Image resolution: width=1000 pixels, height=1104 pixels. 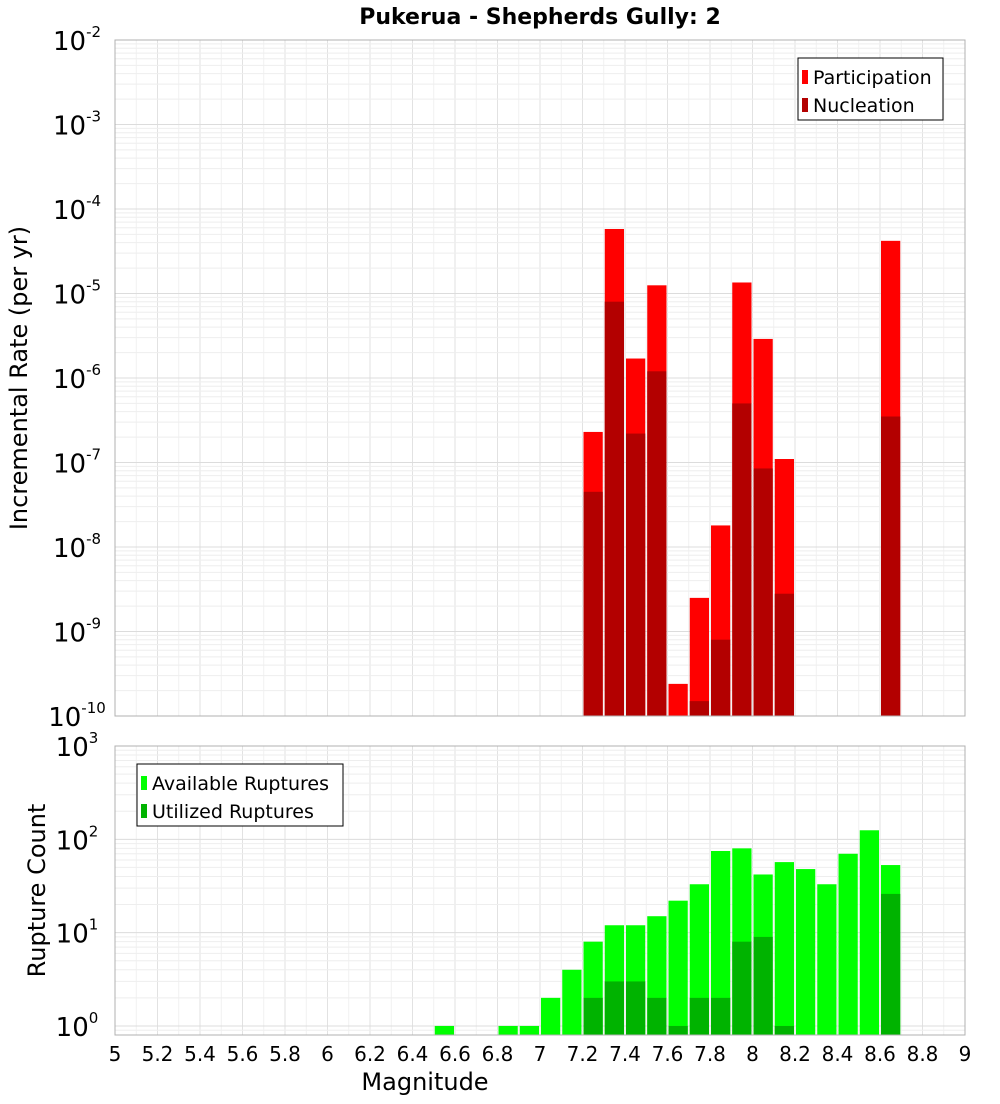 What do you see at coordinates (710, 1054) in the screenshot?
I see `x-tick-label: 7.8` at bounding box center [710, 1054].